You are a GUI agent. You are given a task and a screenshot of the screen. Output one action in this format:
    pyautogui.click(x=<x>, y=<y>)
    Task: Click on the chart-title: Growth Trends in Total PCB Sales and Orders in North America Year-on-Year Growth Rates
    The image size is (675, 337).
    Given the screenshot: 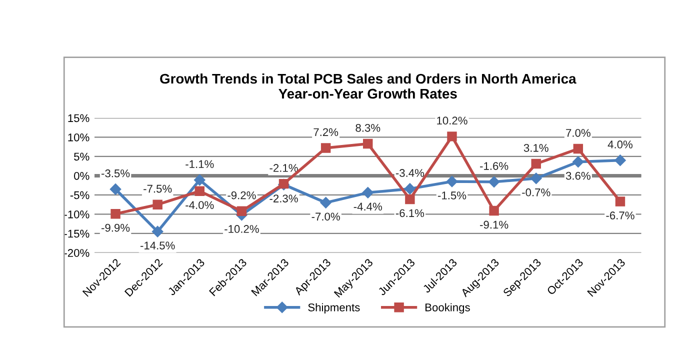 What is the action you would take?
    pyautogui.click(x=368, y=86)
    